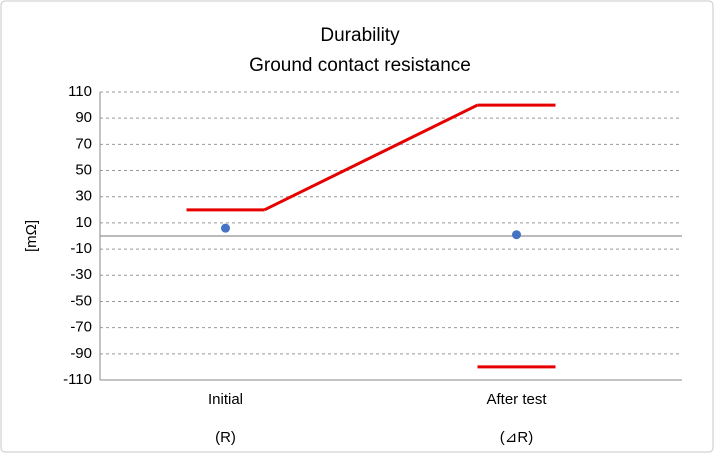 The height and width of the screenshot is (454, 715). Describe the element at coordinates (83, 143) in the screenshot. I see `y-tick-label: 70` at that location.